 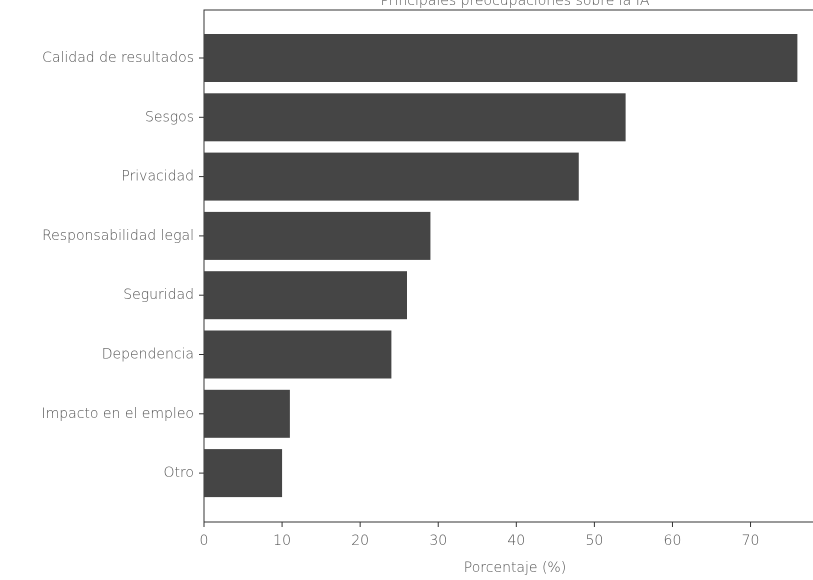 What do you see at coordinates (117, 414) in the screenshot?
I see `y-tick-label: Impacto en el empleo` at bounding box center [117, 414].